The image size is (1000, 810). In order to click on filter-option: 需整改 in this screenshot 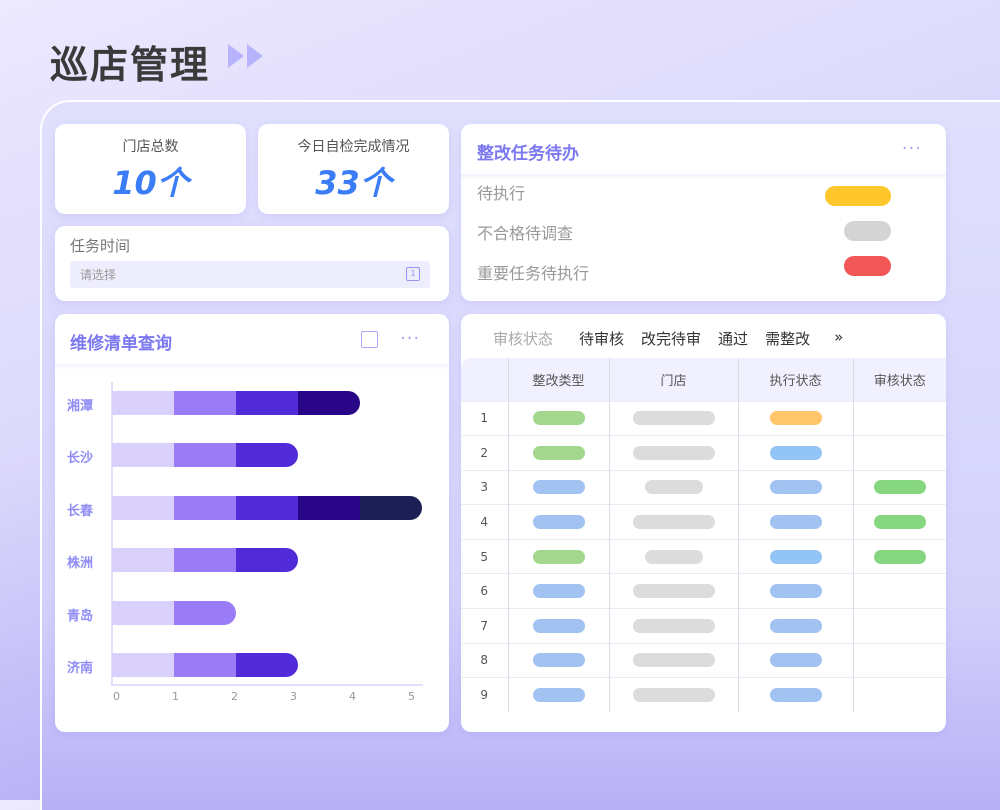, I will do `click(788, 339)`.